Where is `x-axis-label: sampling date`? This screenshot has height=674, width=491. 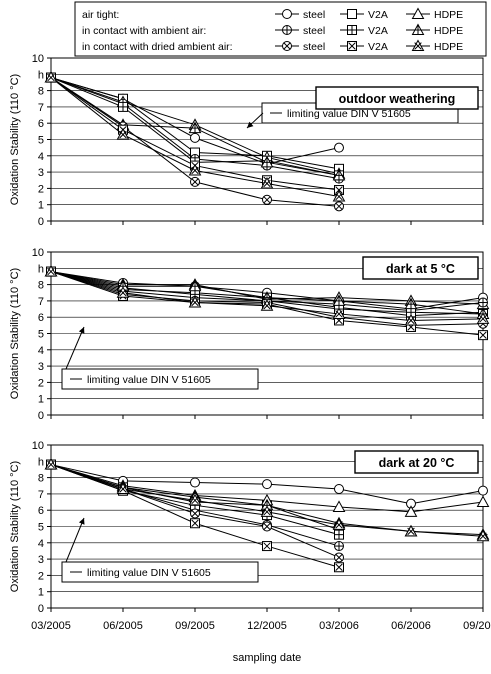
x-axis-label: sampling date is located at coordinates (267, 658).